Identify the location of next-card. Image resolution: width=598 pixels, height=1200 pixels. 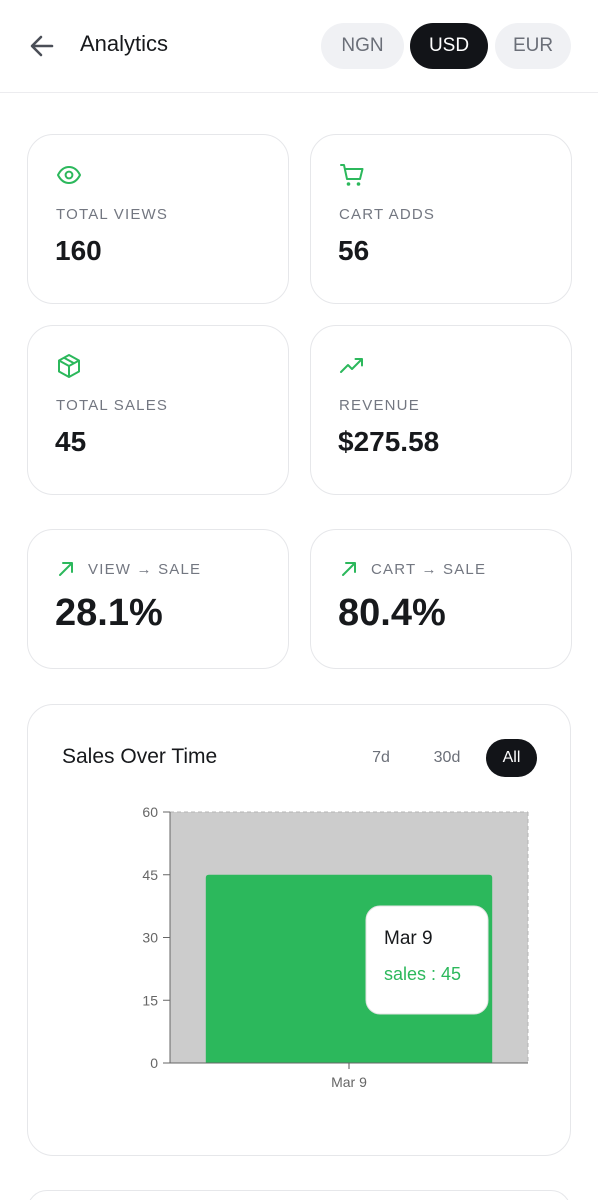
(299, 1195).